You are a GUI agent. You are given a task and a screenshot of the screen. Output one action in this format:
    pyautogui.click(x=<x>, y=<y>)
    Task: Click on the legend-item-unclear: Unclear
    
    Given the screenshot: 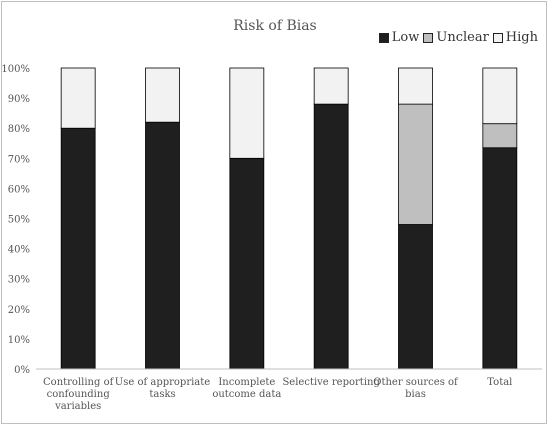 What is the action you would take?
    pyautogui.click(x=456, y=37)
    